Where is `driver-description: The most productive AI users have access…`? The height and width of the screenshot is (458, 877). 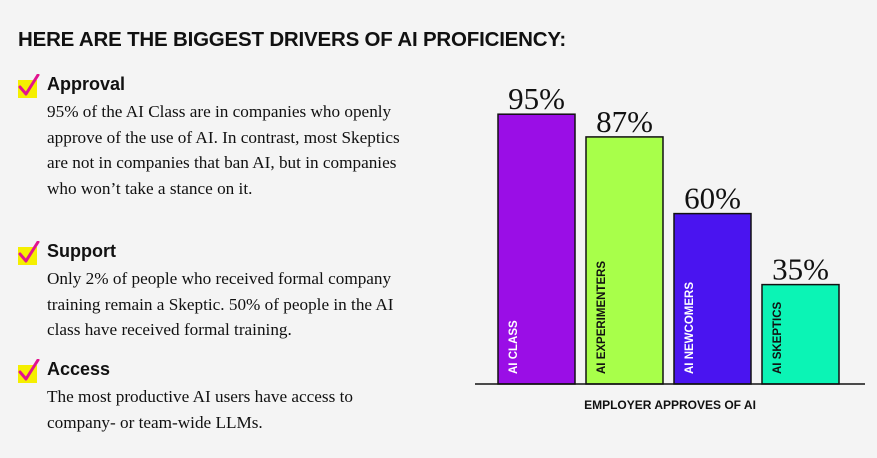 driver-description: The most productive AI users have access… is located at coordinates (200, 409).